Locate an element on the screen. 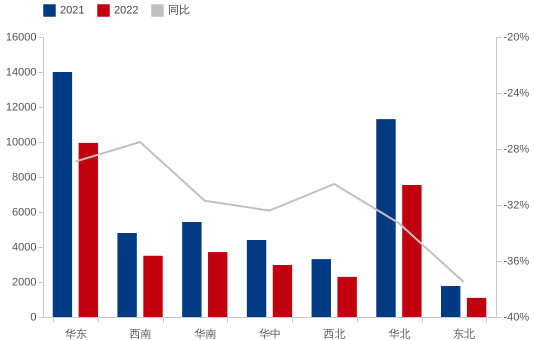  x-tick-label: 华南 is located at coordinates (205, 334).